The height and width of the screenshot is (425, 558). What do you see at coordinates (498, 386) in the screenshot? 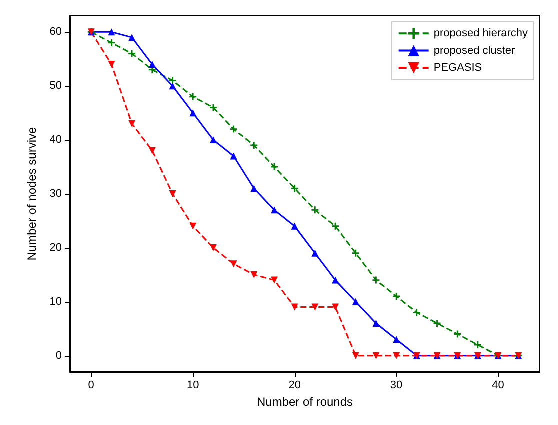
I see `x-tick-label: 40` at bounding box center [498, 386].